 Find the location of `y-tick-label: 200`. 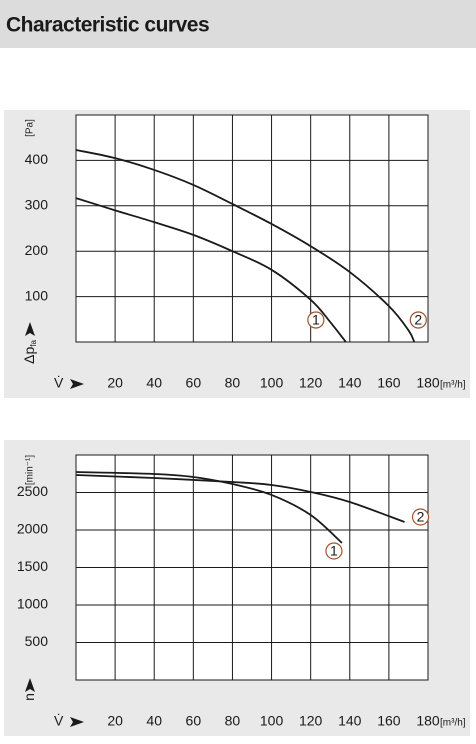

y-tick-label: 200 is located at coordinates (37, 250).